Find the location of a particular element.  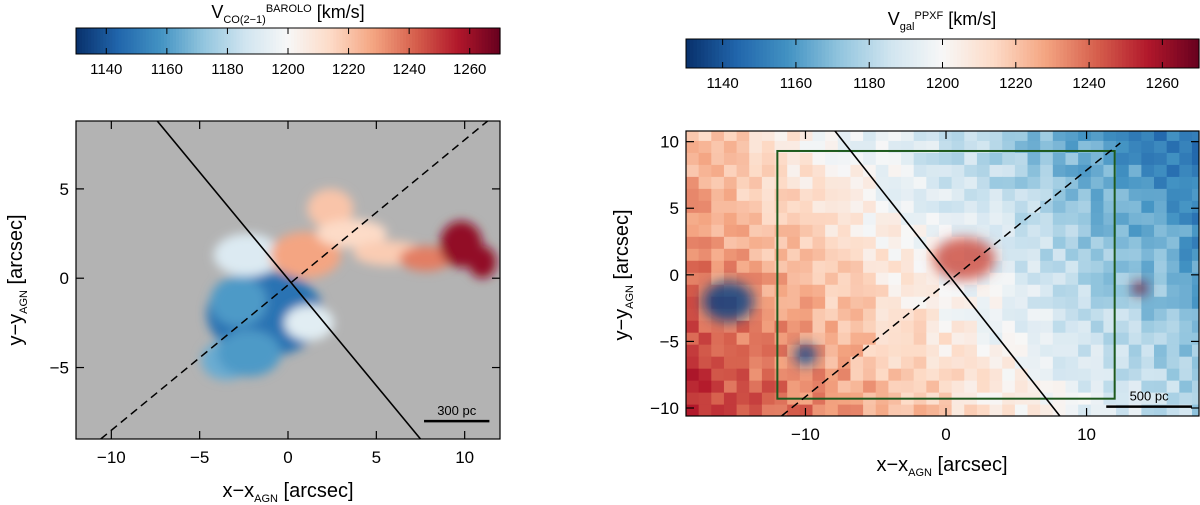

velocity-feature is located at coordinates (1139, 288).